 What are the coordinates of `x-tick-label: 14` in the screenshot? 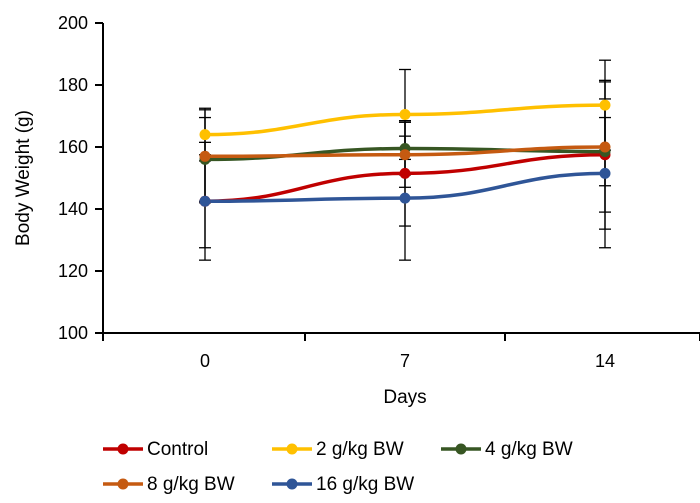 It's located at (605, 361).